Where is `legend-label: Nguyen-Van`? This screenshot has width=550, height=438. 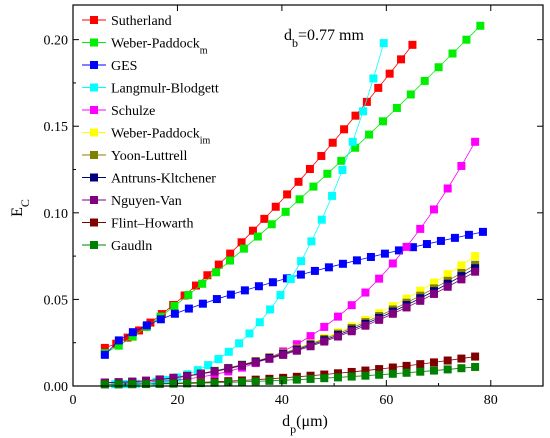
legend-label: Nguyen-Van is located at coordinates (146, 201).